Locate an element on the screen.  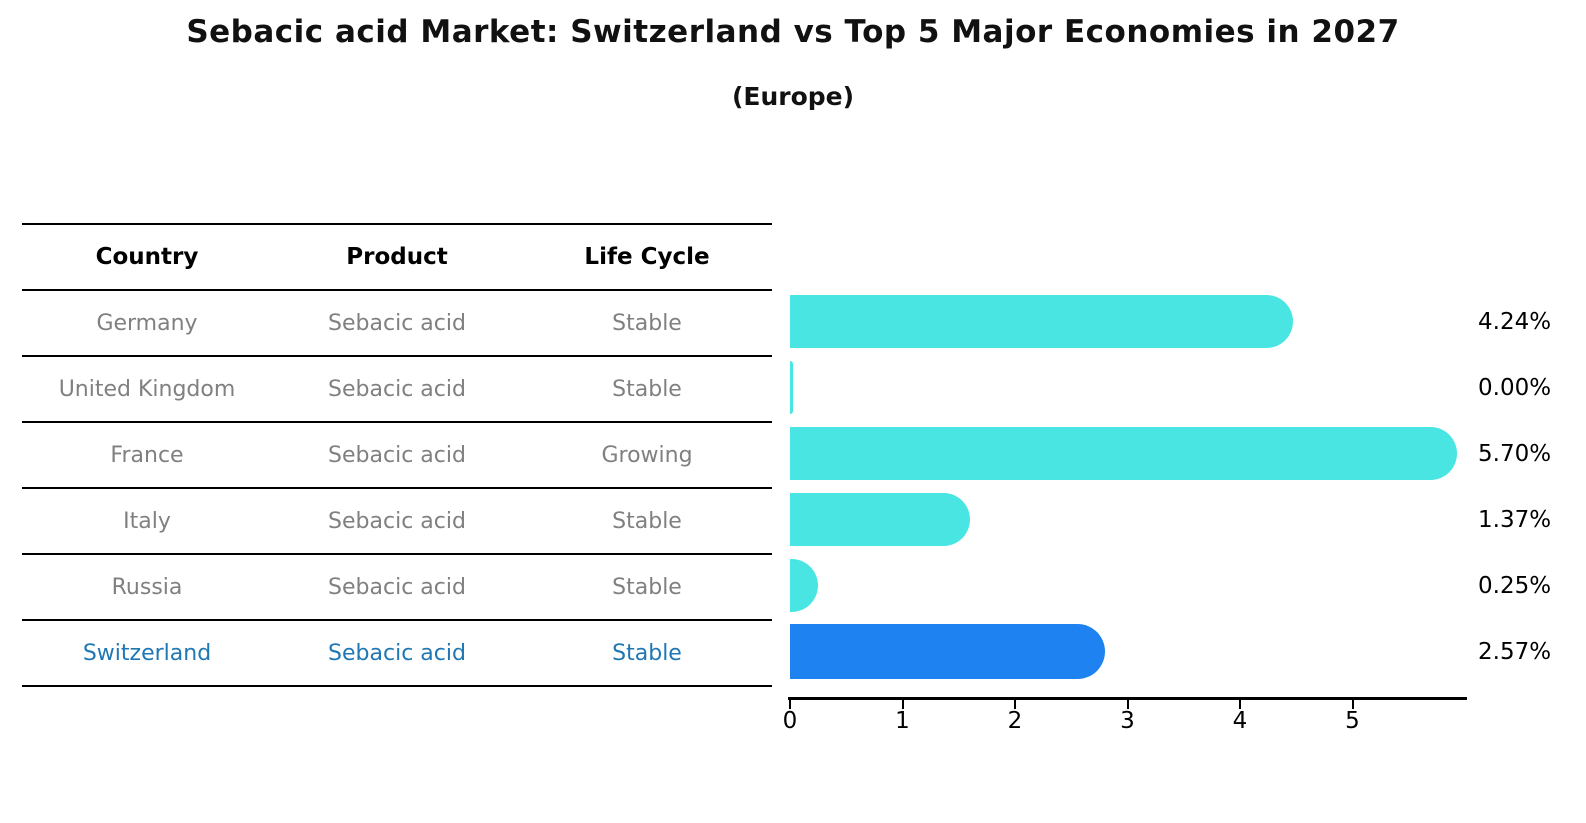
cell-country: Switzerland is located at coordinates (147, 653).